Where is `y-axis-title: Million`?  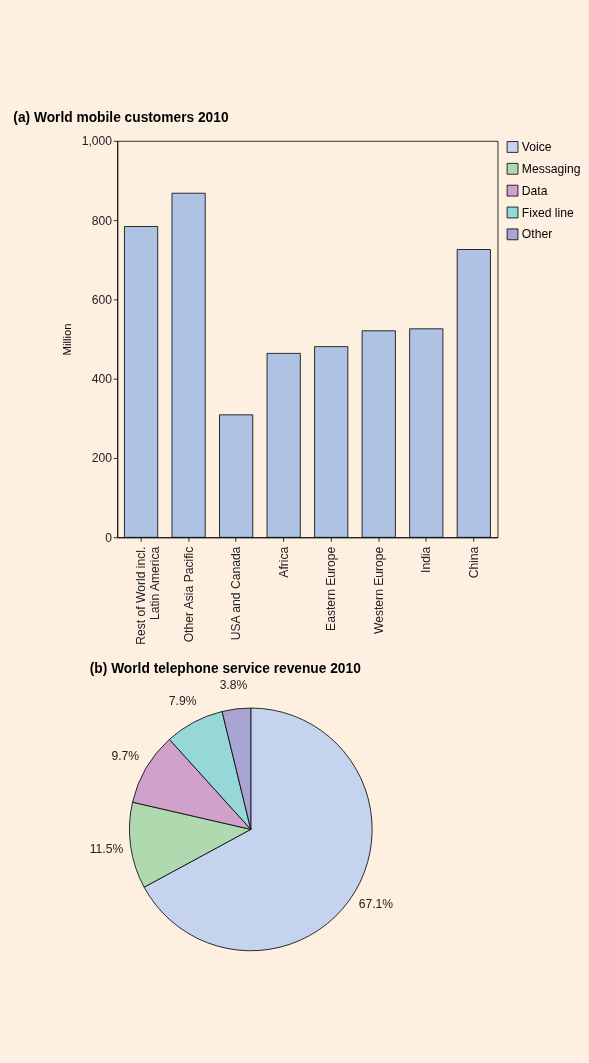
y-axis-title: Million is located at coordinates (67, 339).